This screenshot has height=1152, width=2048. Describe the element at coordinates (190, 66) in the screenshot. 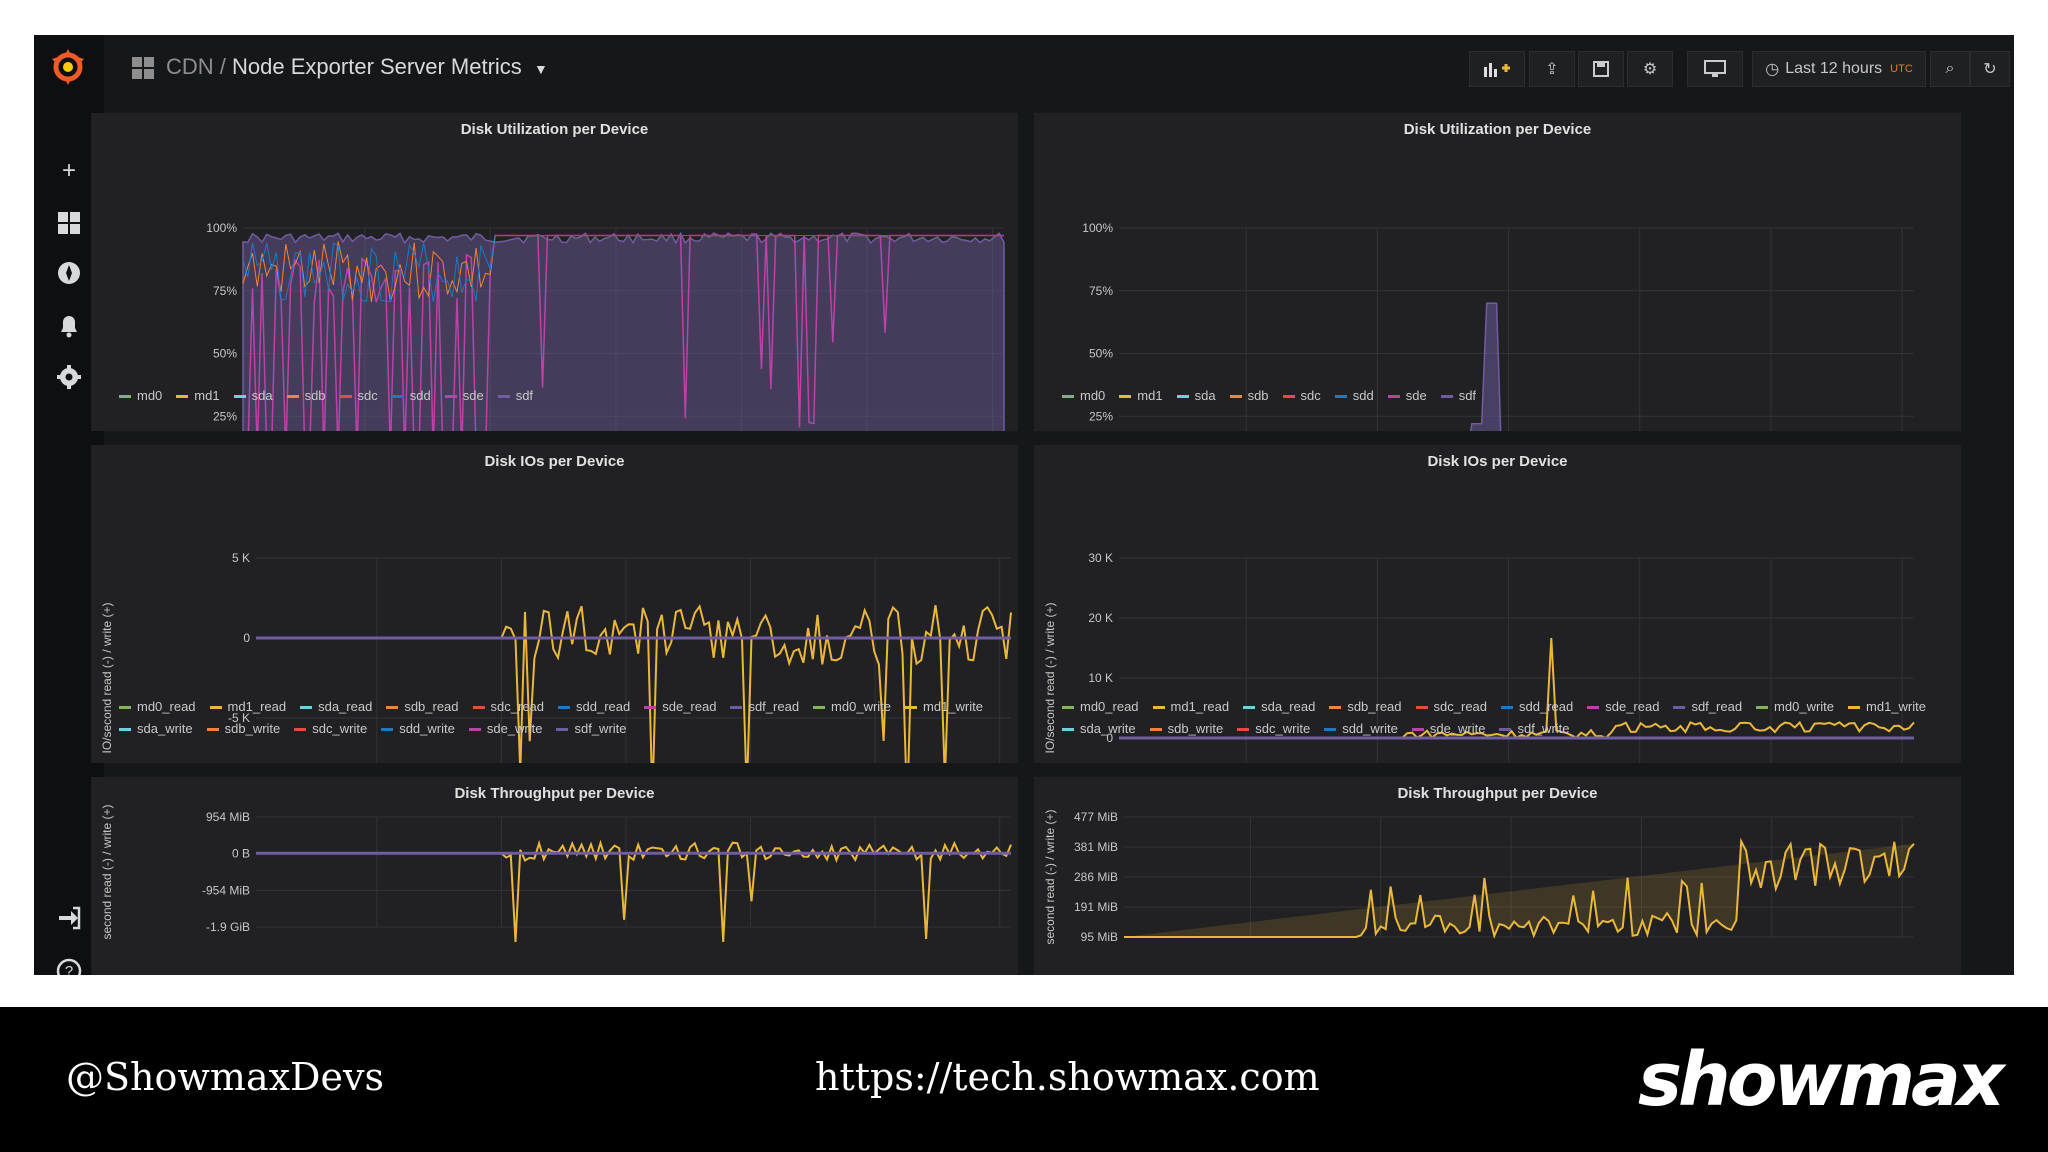

I see `breadcrumb-folder: CDN` at that location.